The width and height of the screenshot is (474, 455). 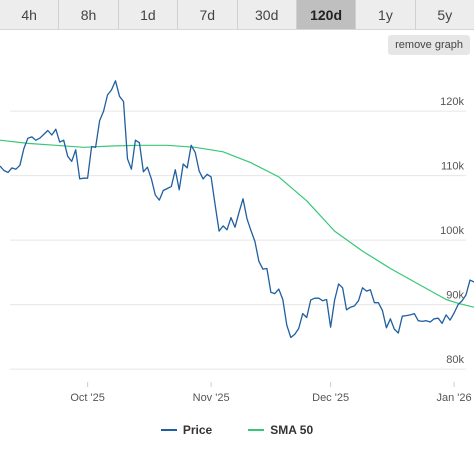 What do you see at coordinates (386, 14) in the screenshot?
I see `tab-1y: 1y` at bounding box center [386, 14].